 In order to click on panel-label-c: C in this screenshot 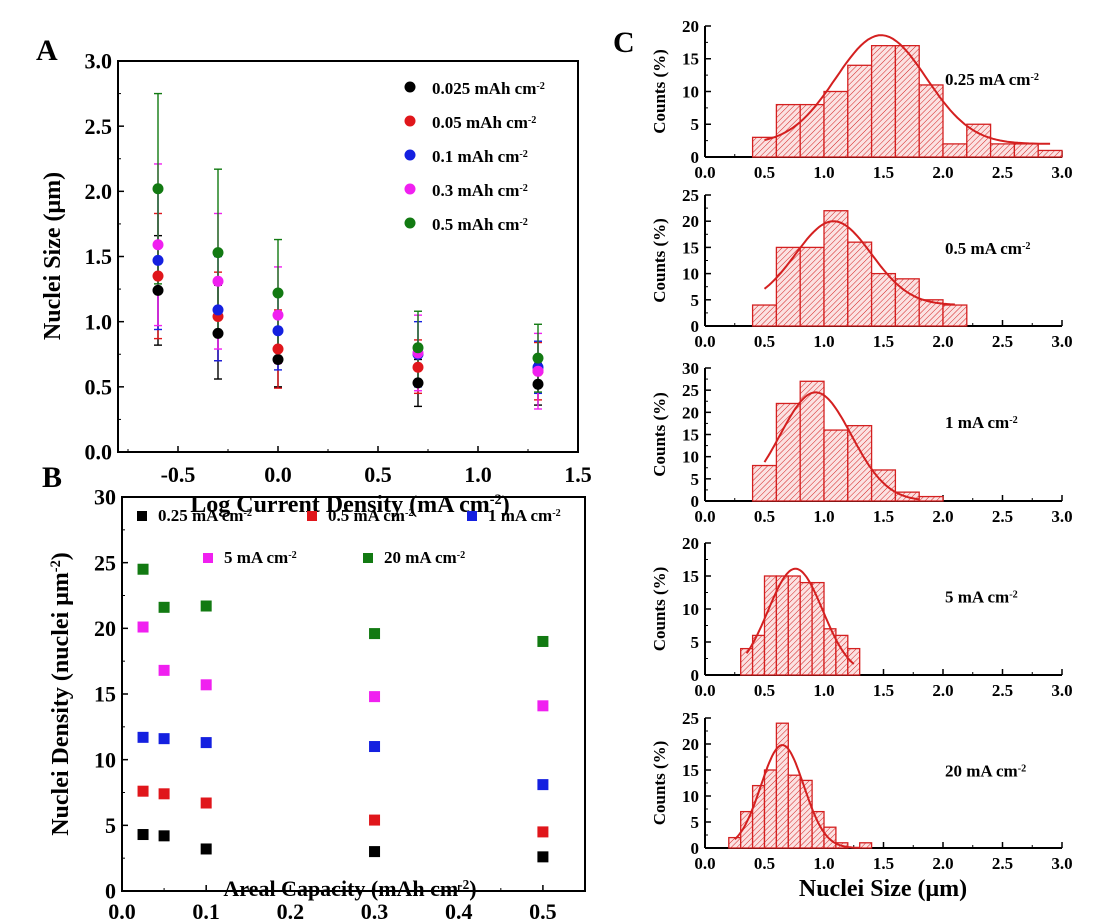, I will do `click(624, 42)`.